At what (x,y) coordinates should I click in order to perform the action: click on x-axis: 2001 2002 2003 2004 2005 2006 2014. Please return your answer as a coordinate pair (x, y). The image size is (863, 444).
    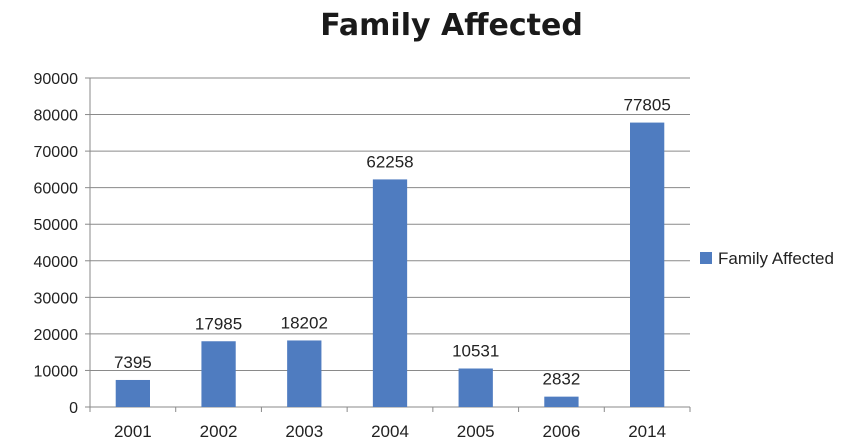
    Looking at the image, I should click on (390, 423).